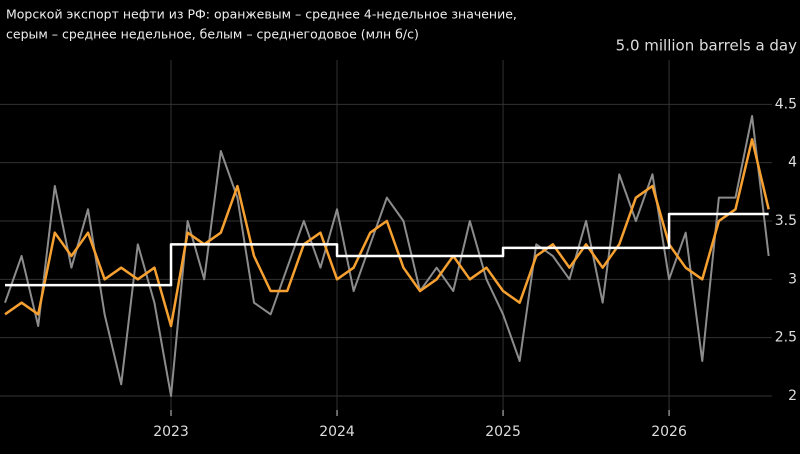 This screenshot has width=800, height=454. I want to click on x-tick-label: 2026, so click(669, 432).